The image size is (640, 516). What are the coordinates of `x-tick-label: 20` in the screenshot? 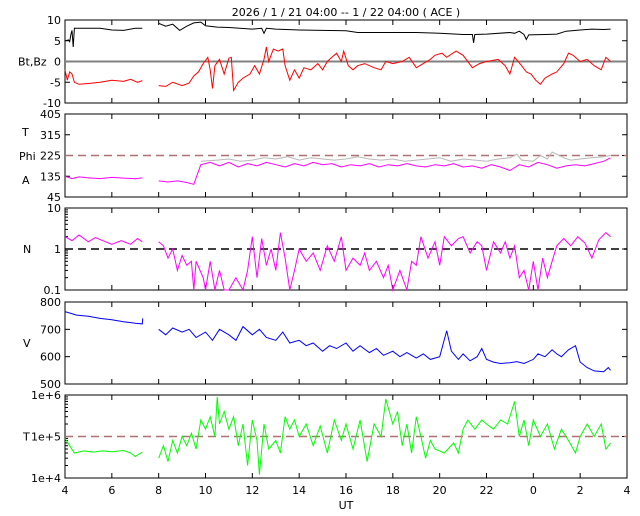 It's located at (440, 490).